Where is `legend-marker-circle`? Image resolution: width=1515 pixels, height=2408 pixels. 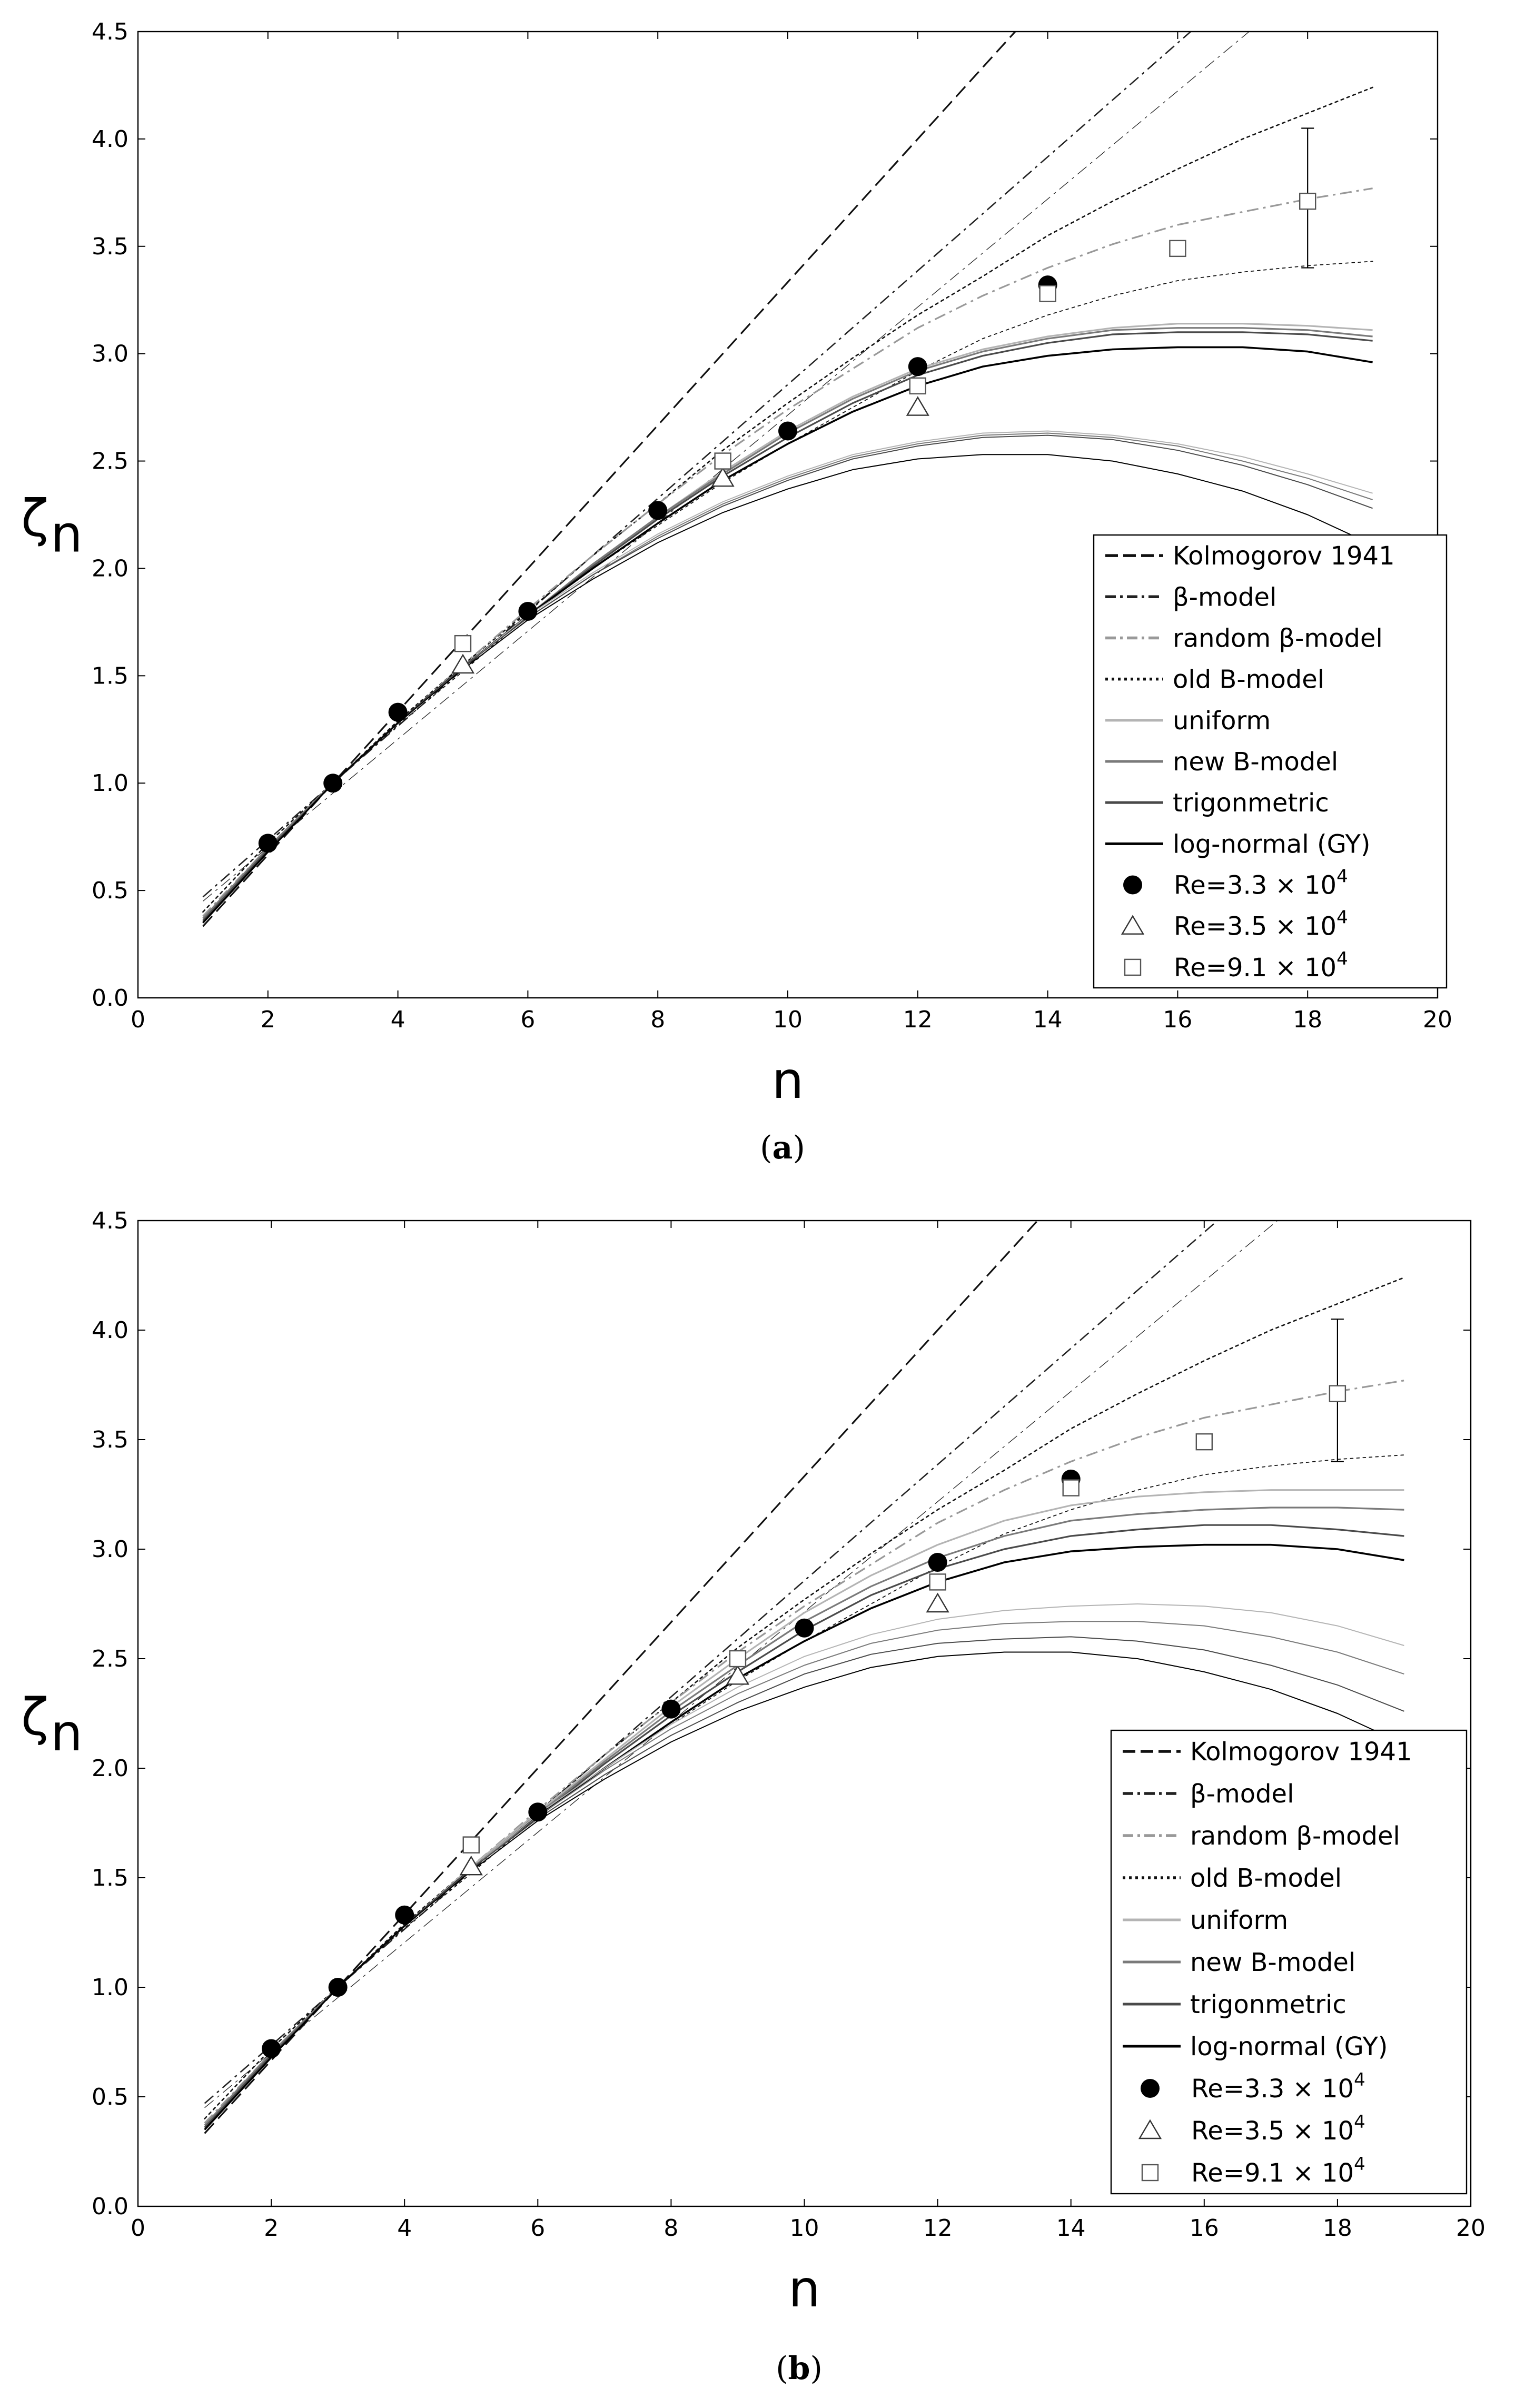
legend-marker-circle is located at coordinates (1132, 885).